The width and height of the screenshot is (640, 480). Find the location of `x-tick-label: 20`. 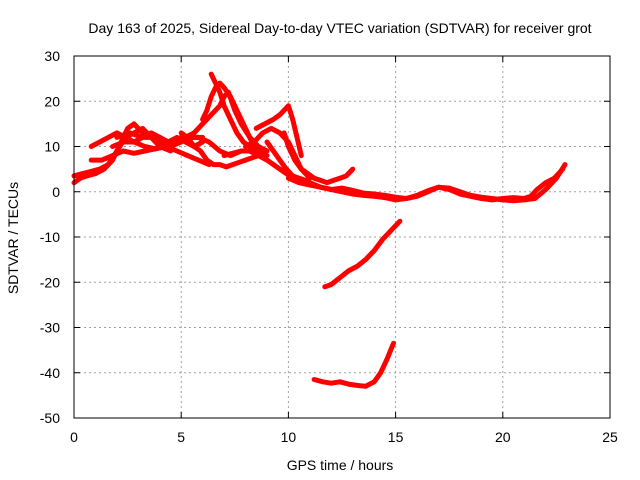

x-tick-label: 20 is located at coordinates (503, 437).